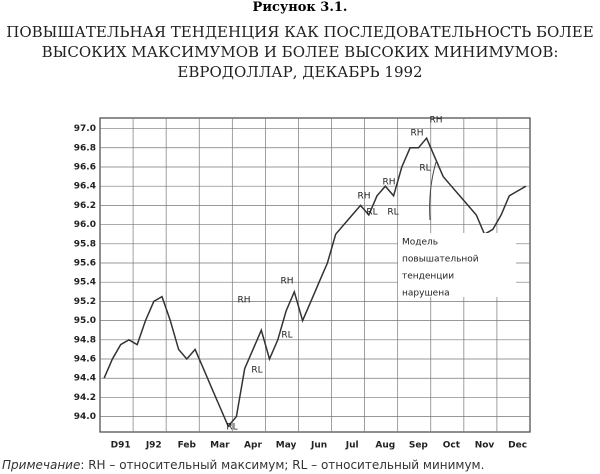 The width and height of the screenshot is (600, 474). I want to click on y-tick-label: 95.0, so click(85, 321).